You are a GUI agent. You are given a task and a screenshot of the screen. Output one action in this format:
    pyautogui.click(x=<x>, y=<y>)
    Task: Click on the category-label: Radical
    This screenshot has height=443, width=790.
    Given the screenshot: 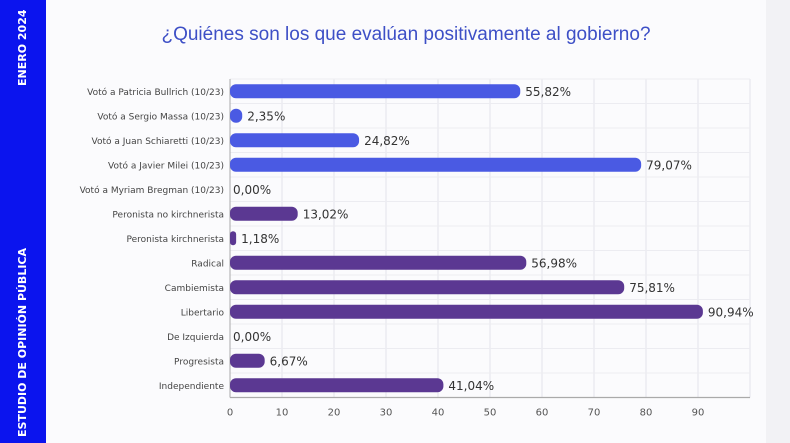 What is the action you would take?
    pyautogui.click(x=207, y=264)
    